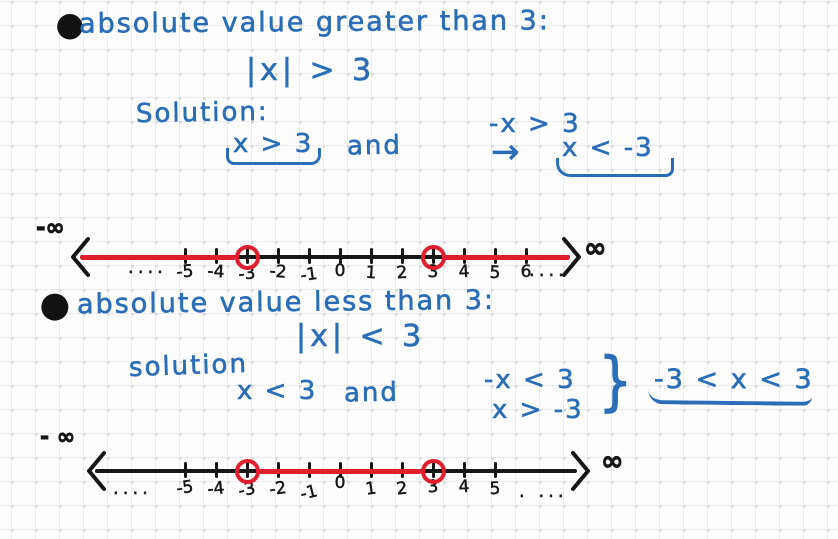  I want to click on implies-arrow-icon: →, so click(505, 152).